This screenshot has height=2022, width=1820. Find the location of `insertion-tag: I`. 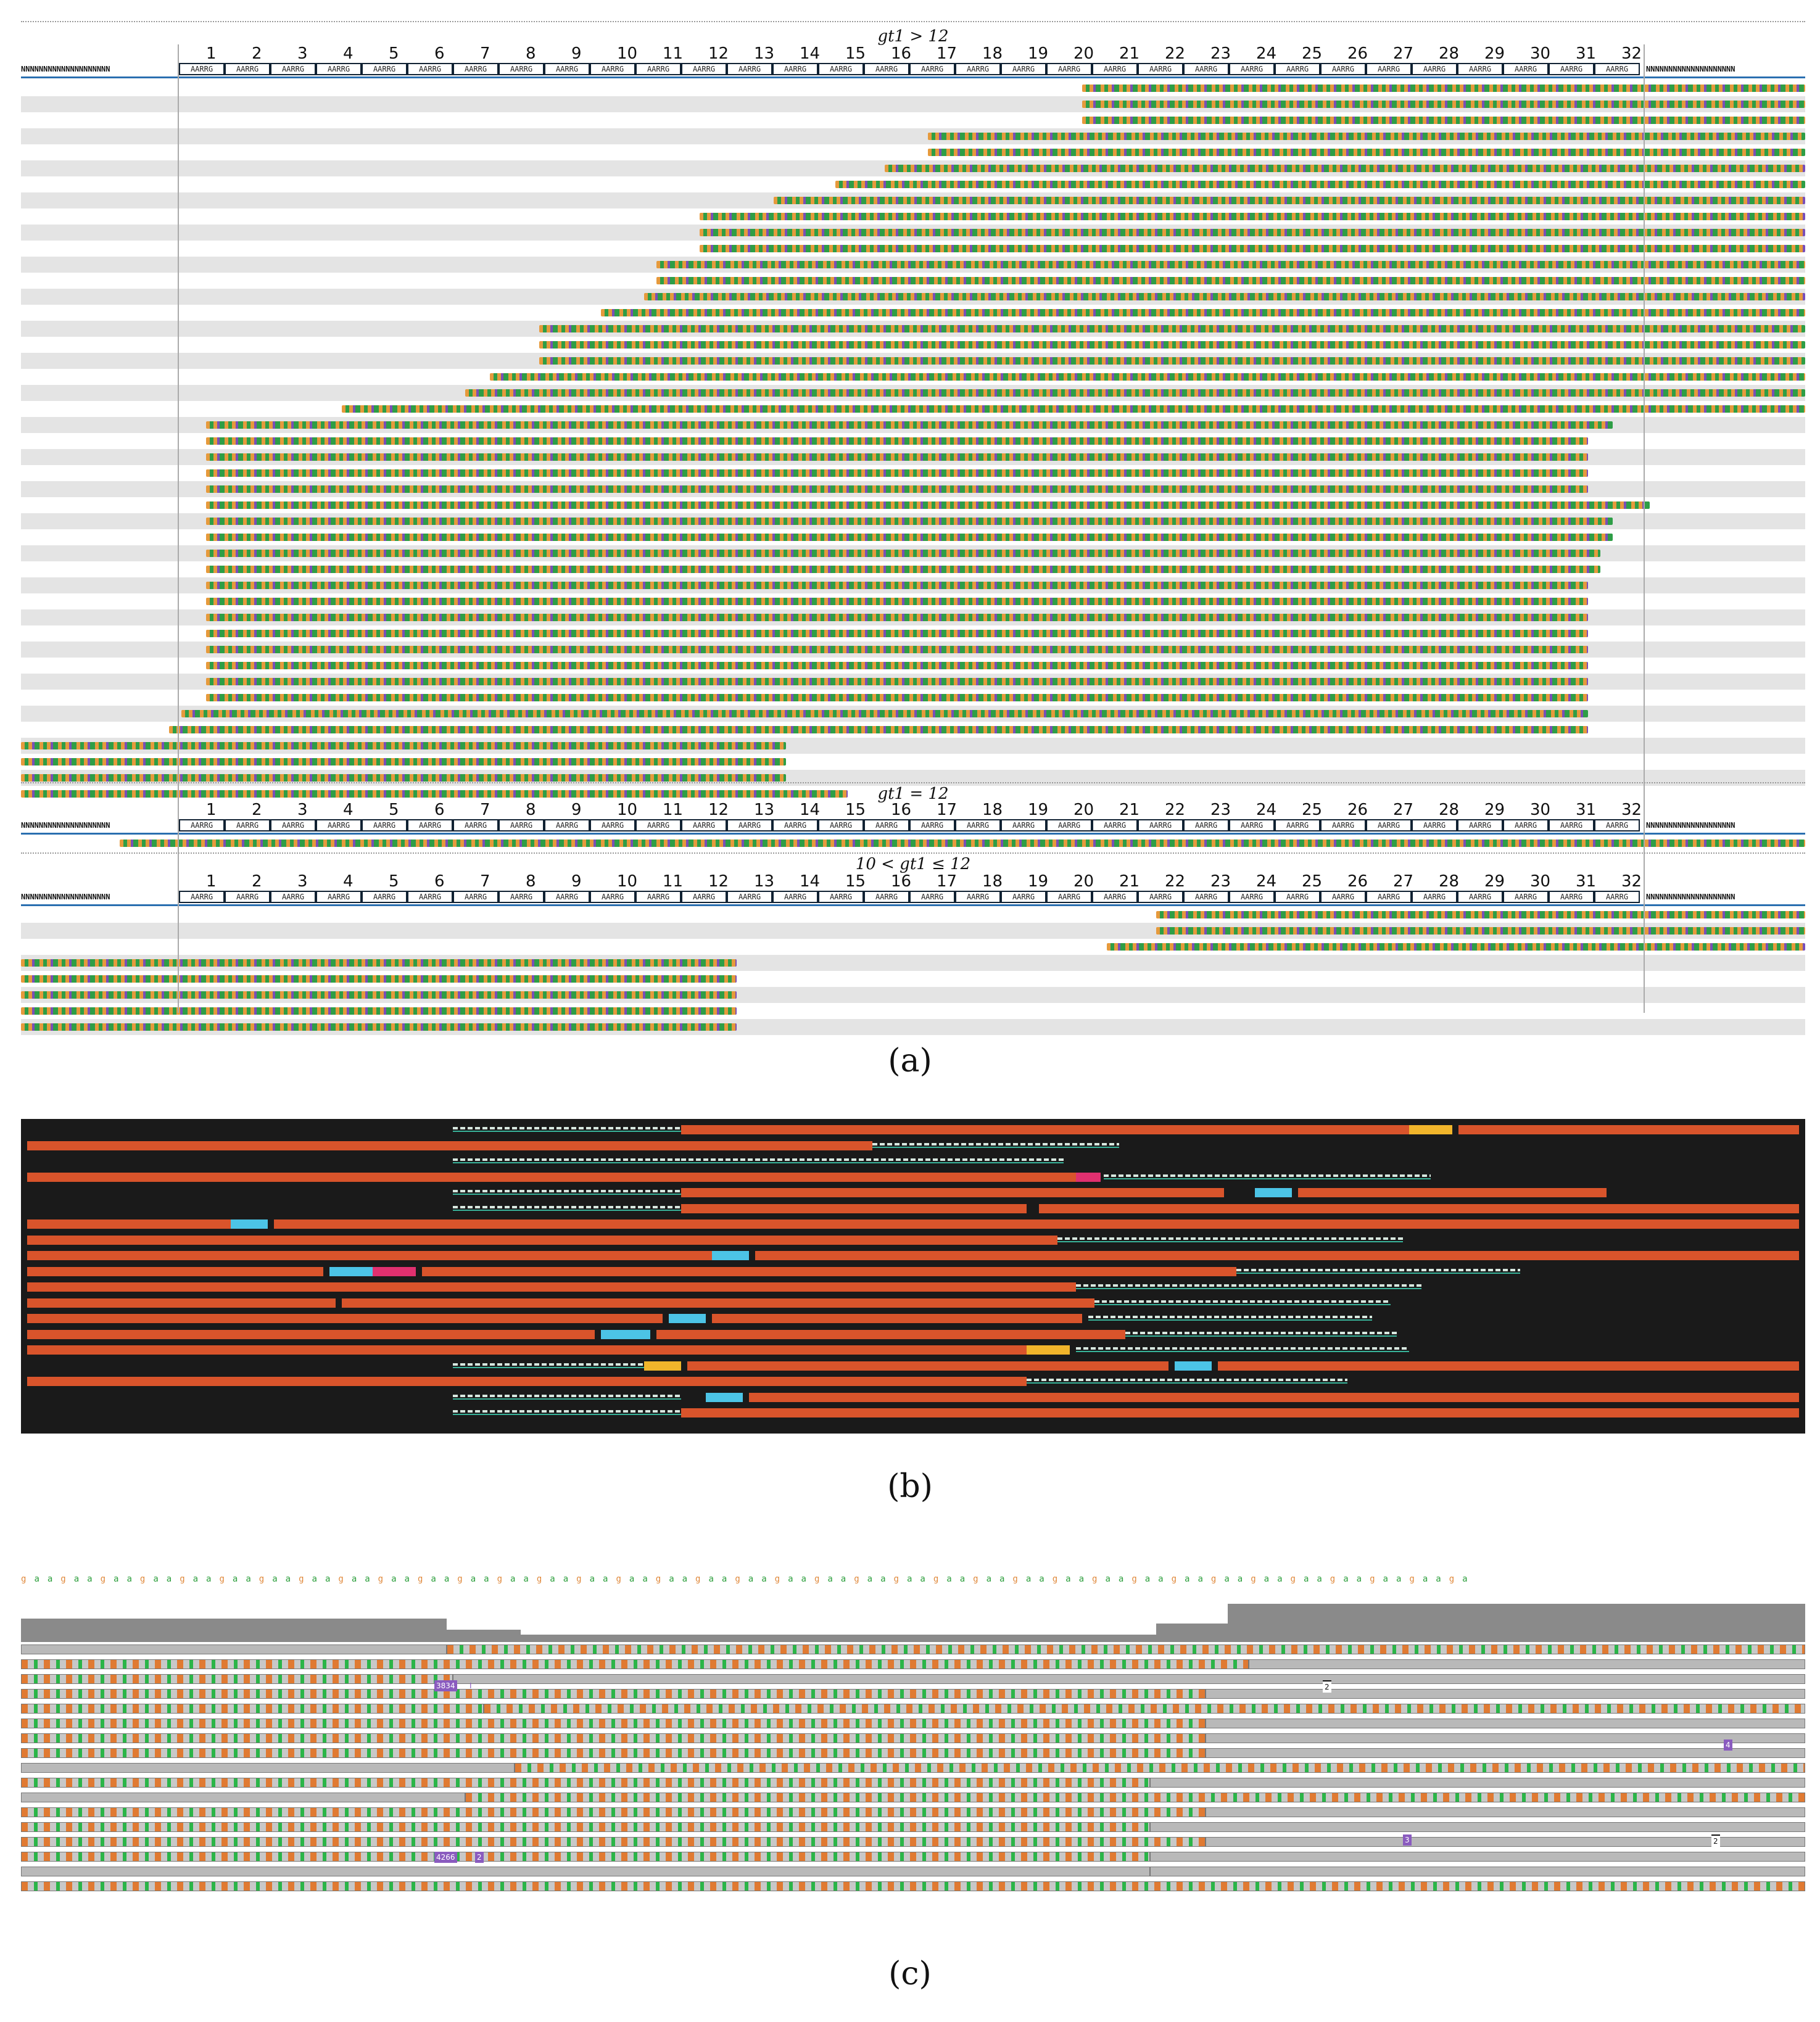

insertion-tag: I is located at coordinates (471, 1686).